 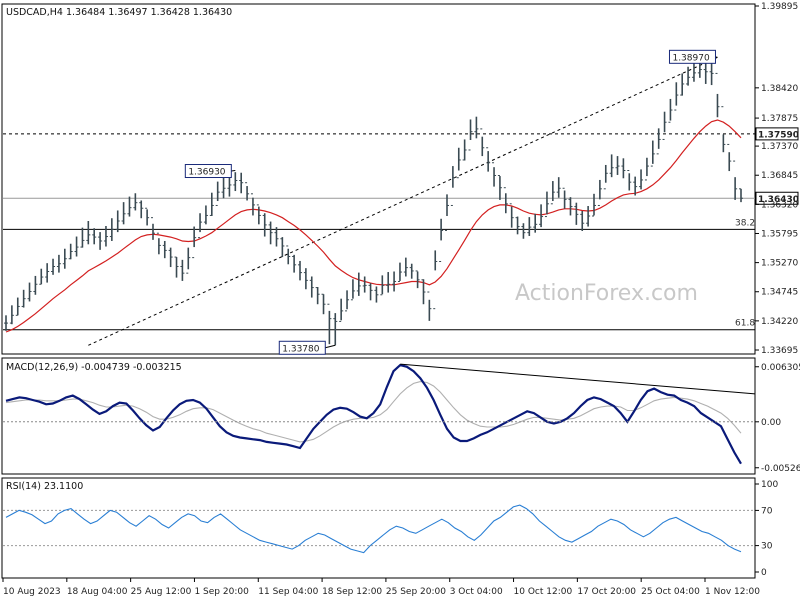 I want to click on x-tick-label: 1 Nov 12:00, so click(x=732, y=592).